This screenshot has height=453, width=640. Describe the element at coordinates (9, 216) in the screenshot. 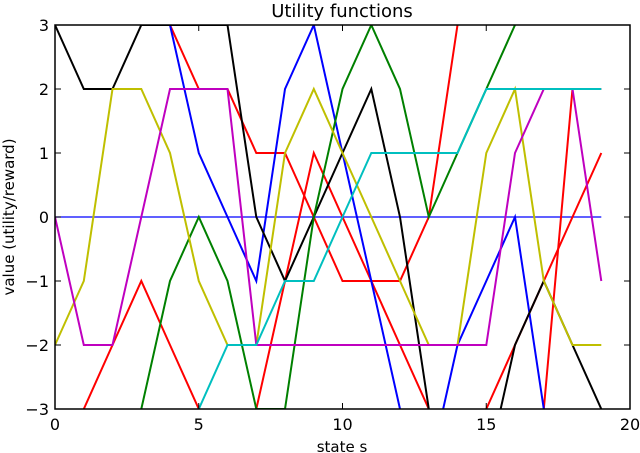

I see `y-axis-title: value (utility/reward)` at that location.